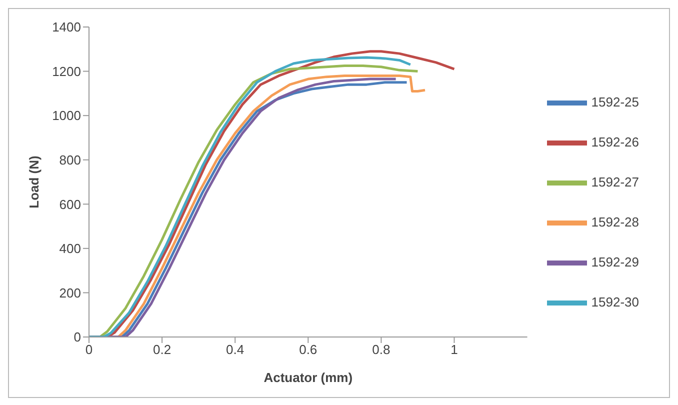  What do you see at coordinates (162, 350) in the screenshot?
I see `x-tick-label: 0.2` at bounding box center [162, 350].